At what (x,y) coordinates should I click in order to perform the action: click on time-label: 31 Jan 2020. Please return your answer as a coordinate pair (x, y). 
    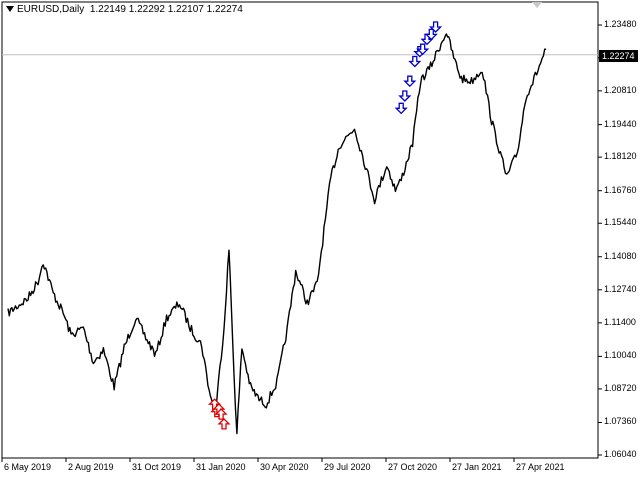
    Looking at the image, I should click on (221, 467).